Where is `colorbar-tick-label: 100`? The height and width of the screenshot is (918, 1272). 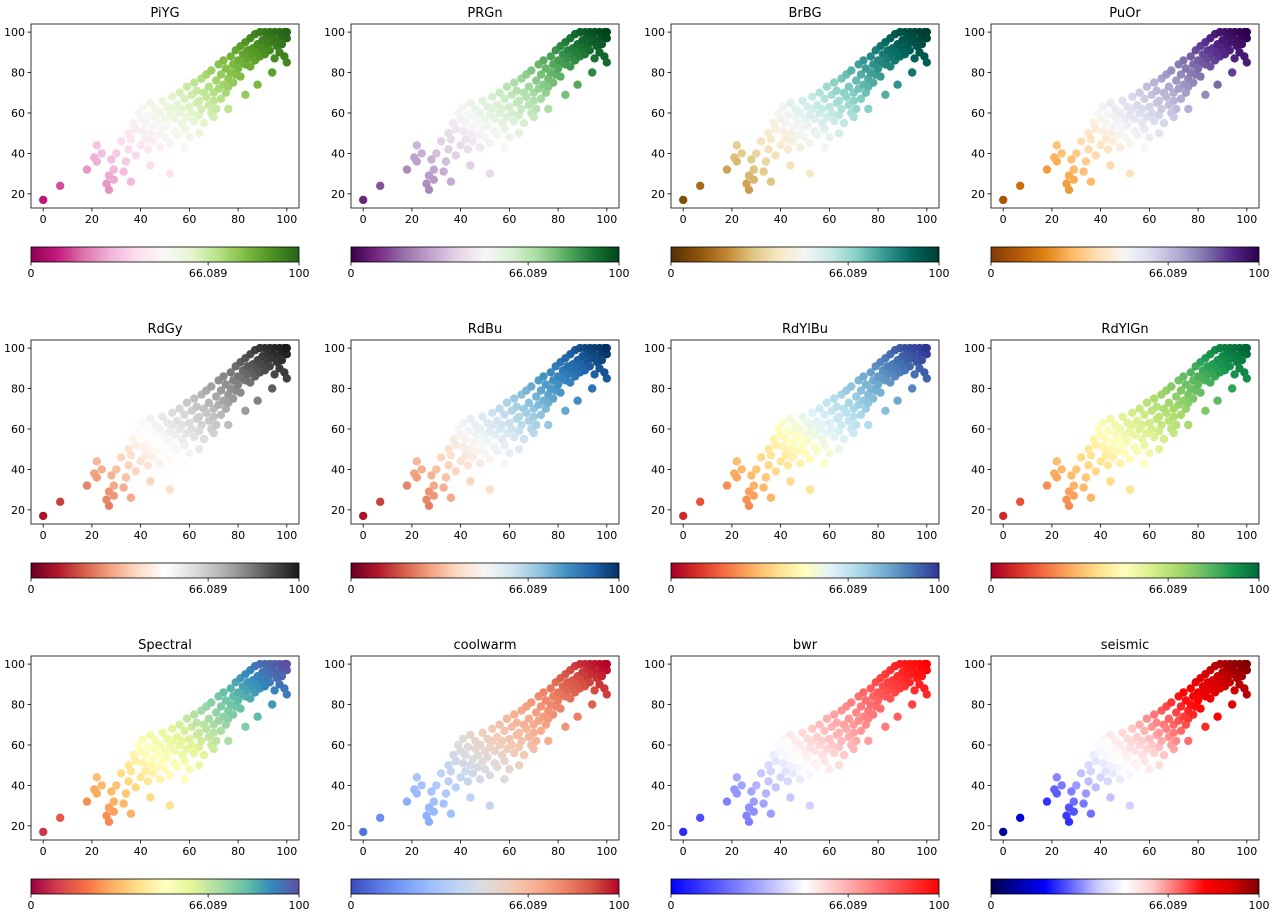 colorbar-tick-label: 100 is located at coordinates (619, 589).